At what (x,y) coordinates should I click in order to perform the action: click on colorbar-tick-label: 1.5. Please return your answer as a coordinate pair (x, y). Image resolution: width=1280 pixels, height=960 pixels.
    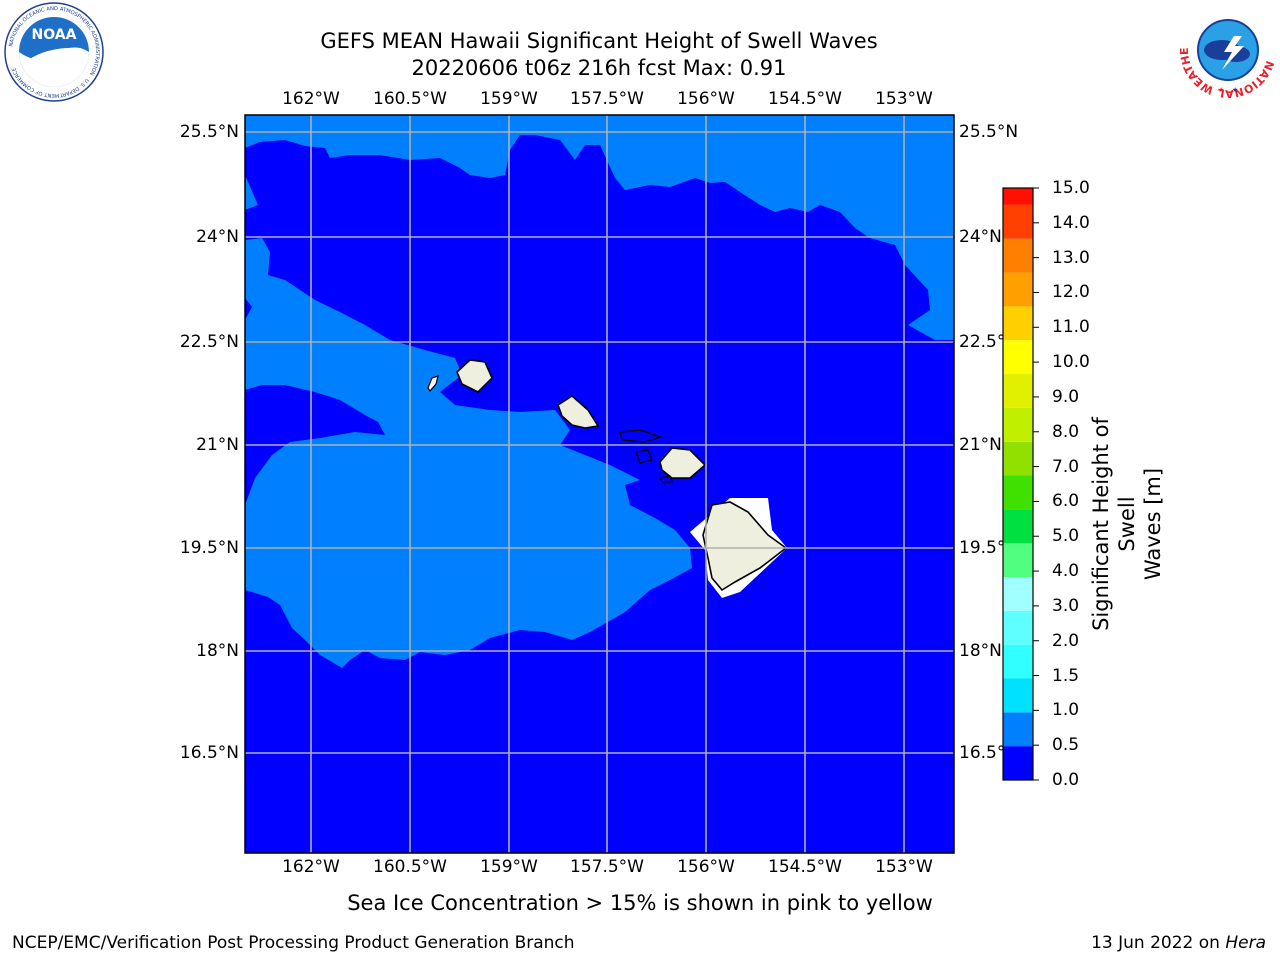
    Looking at the image, I should click on (1066, 675).